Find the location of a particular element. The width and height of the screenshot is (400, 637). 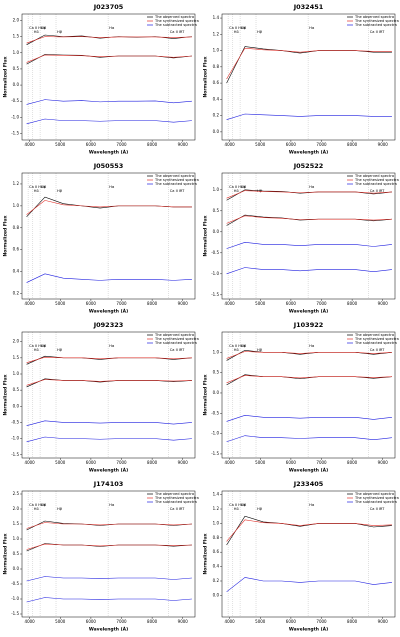

panel-title: J233405 is located at coordinates (308, 484).